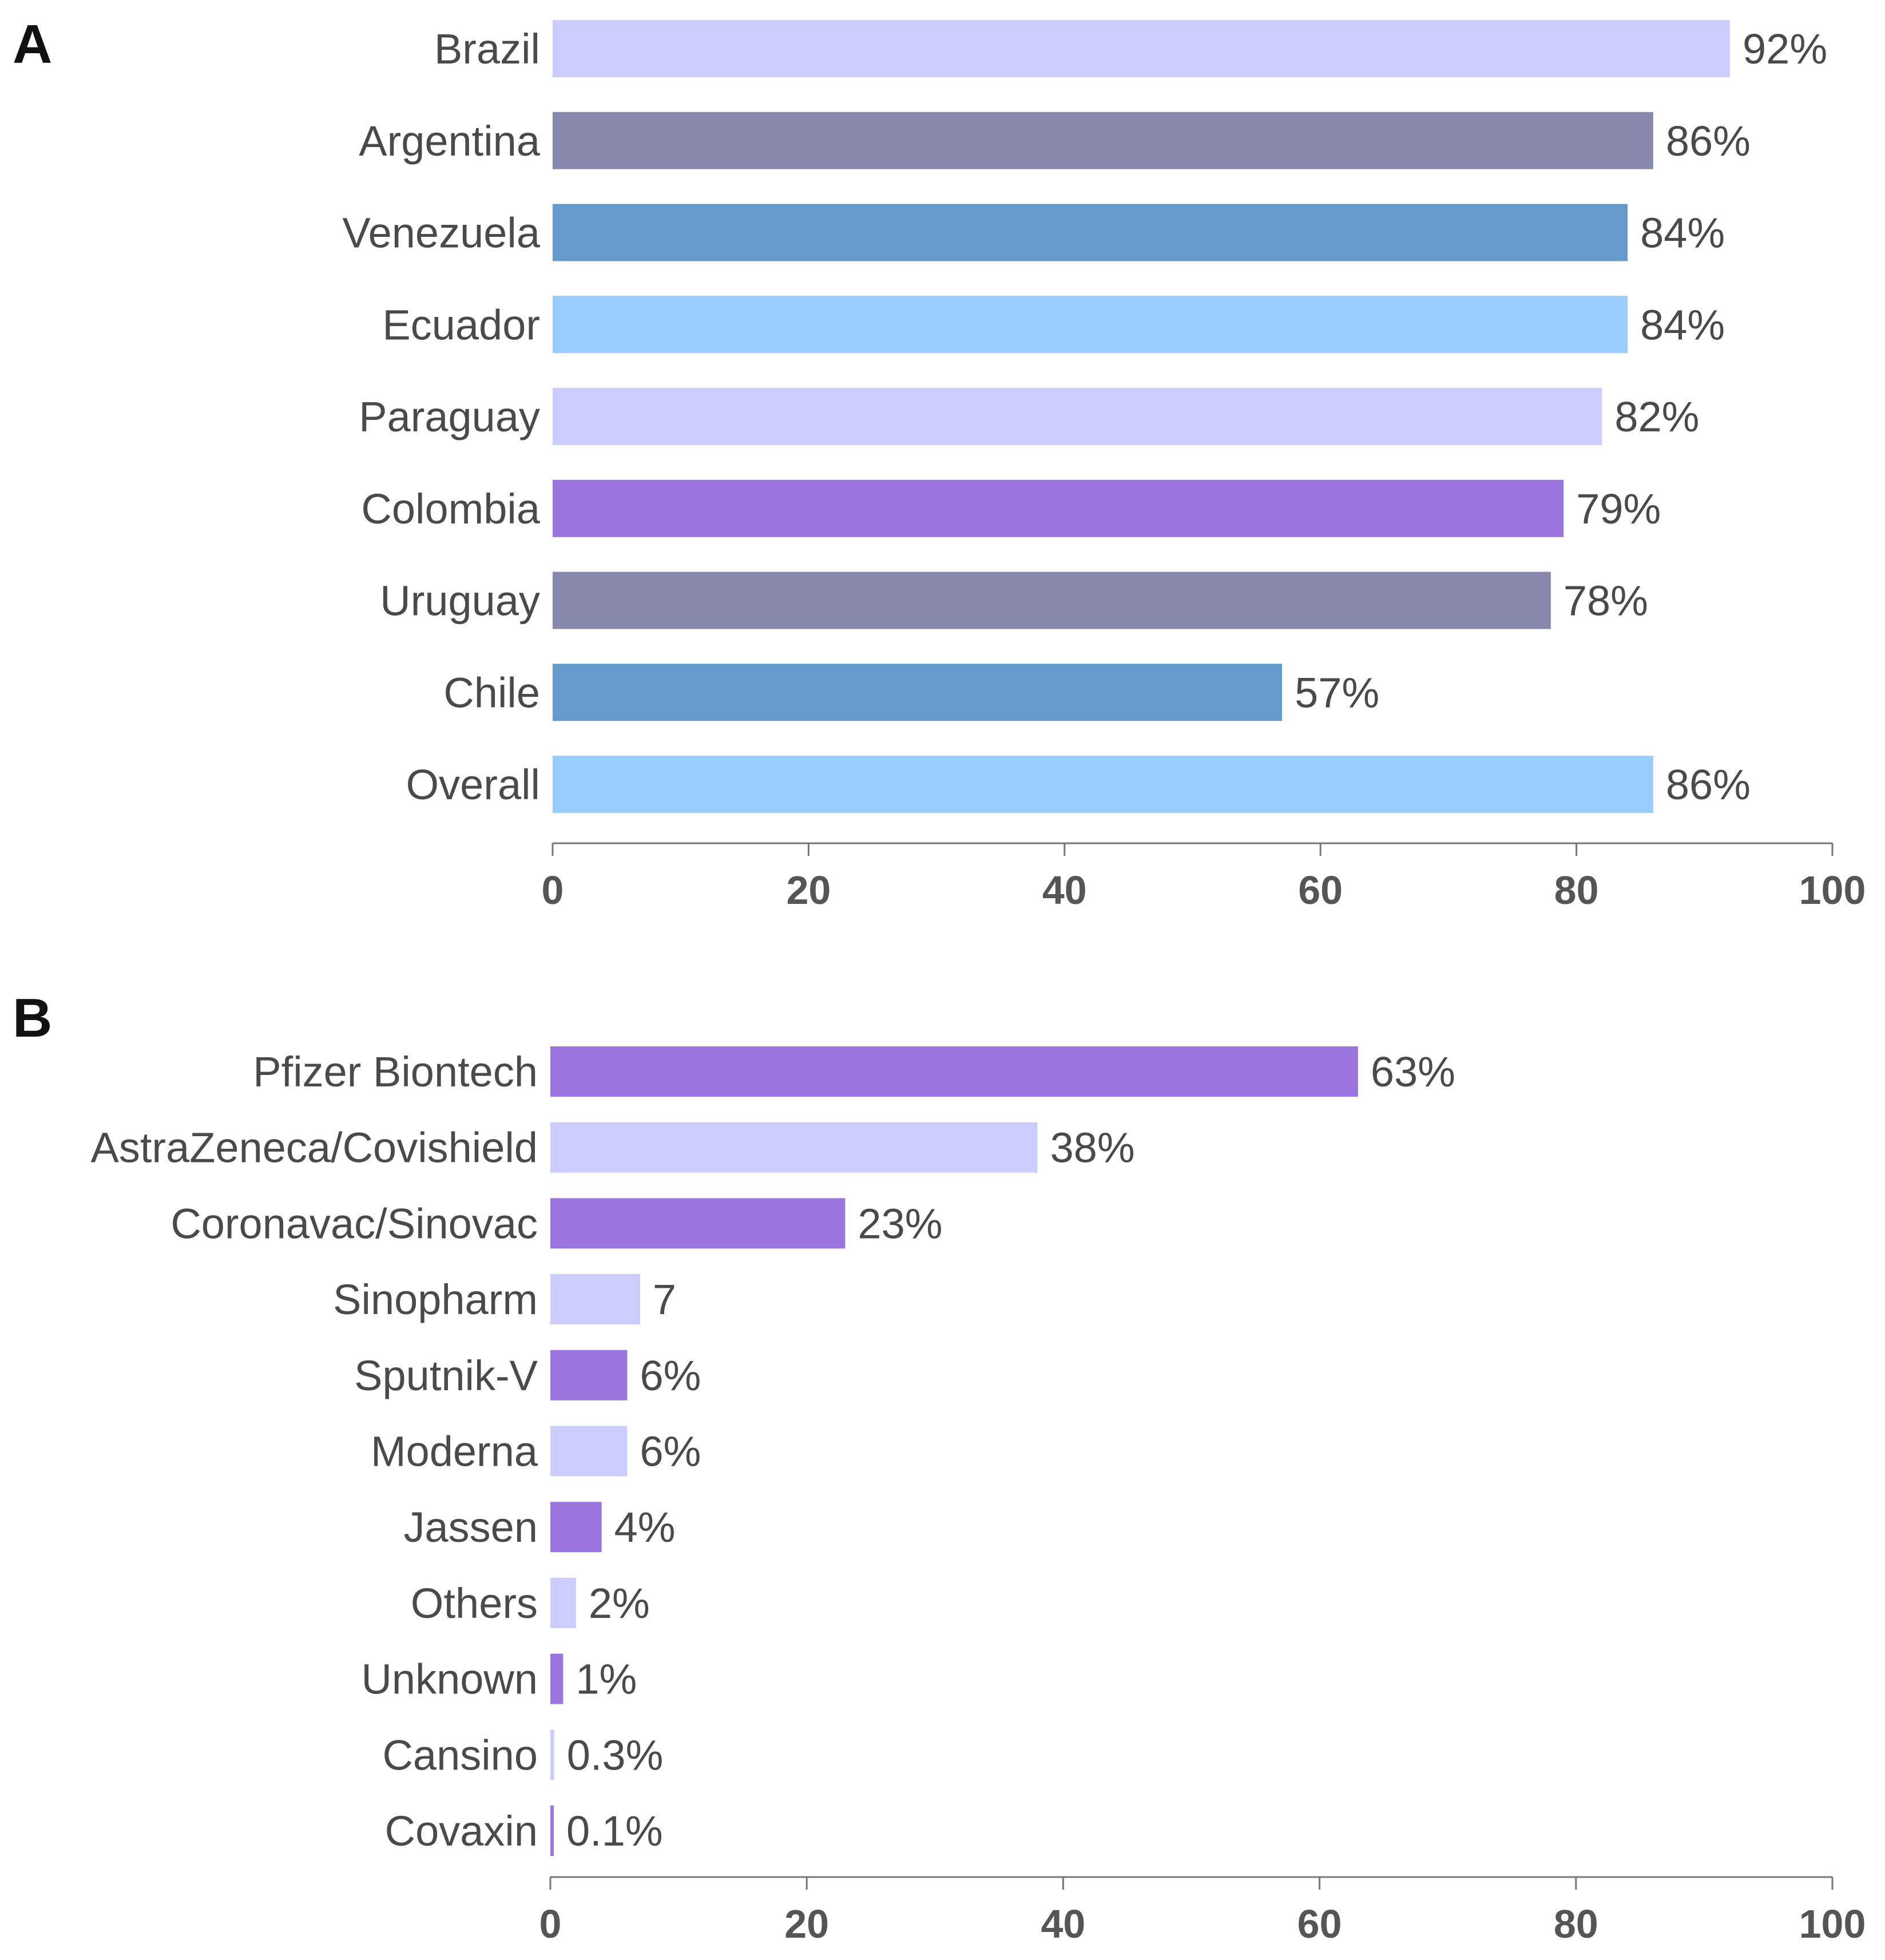 This screenshot has width=1885, height=1960. Describe the element at coordinates (461, 324) in the screenshot. I see `panel-a-category-label: Ecuador` at that location.